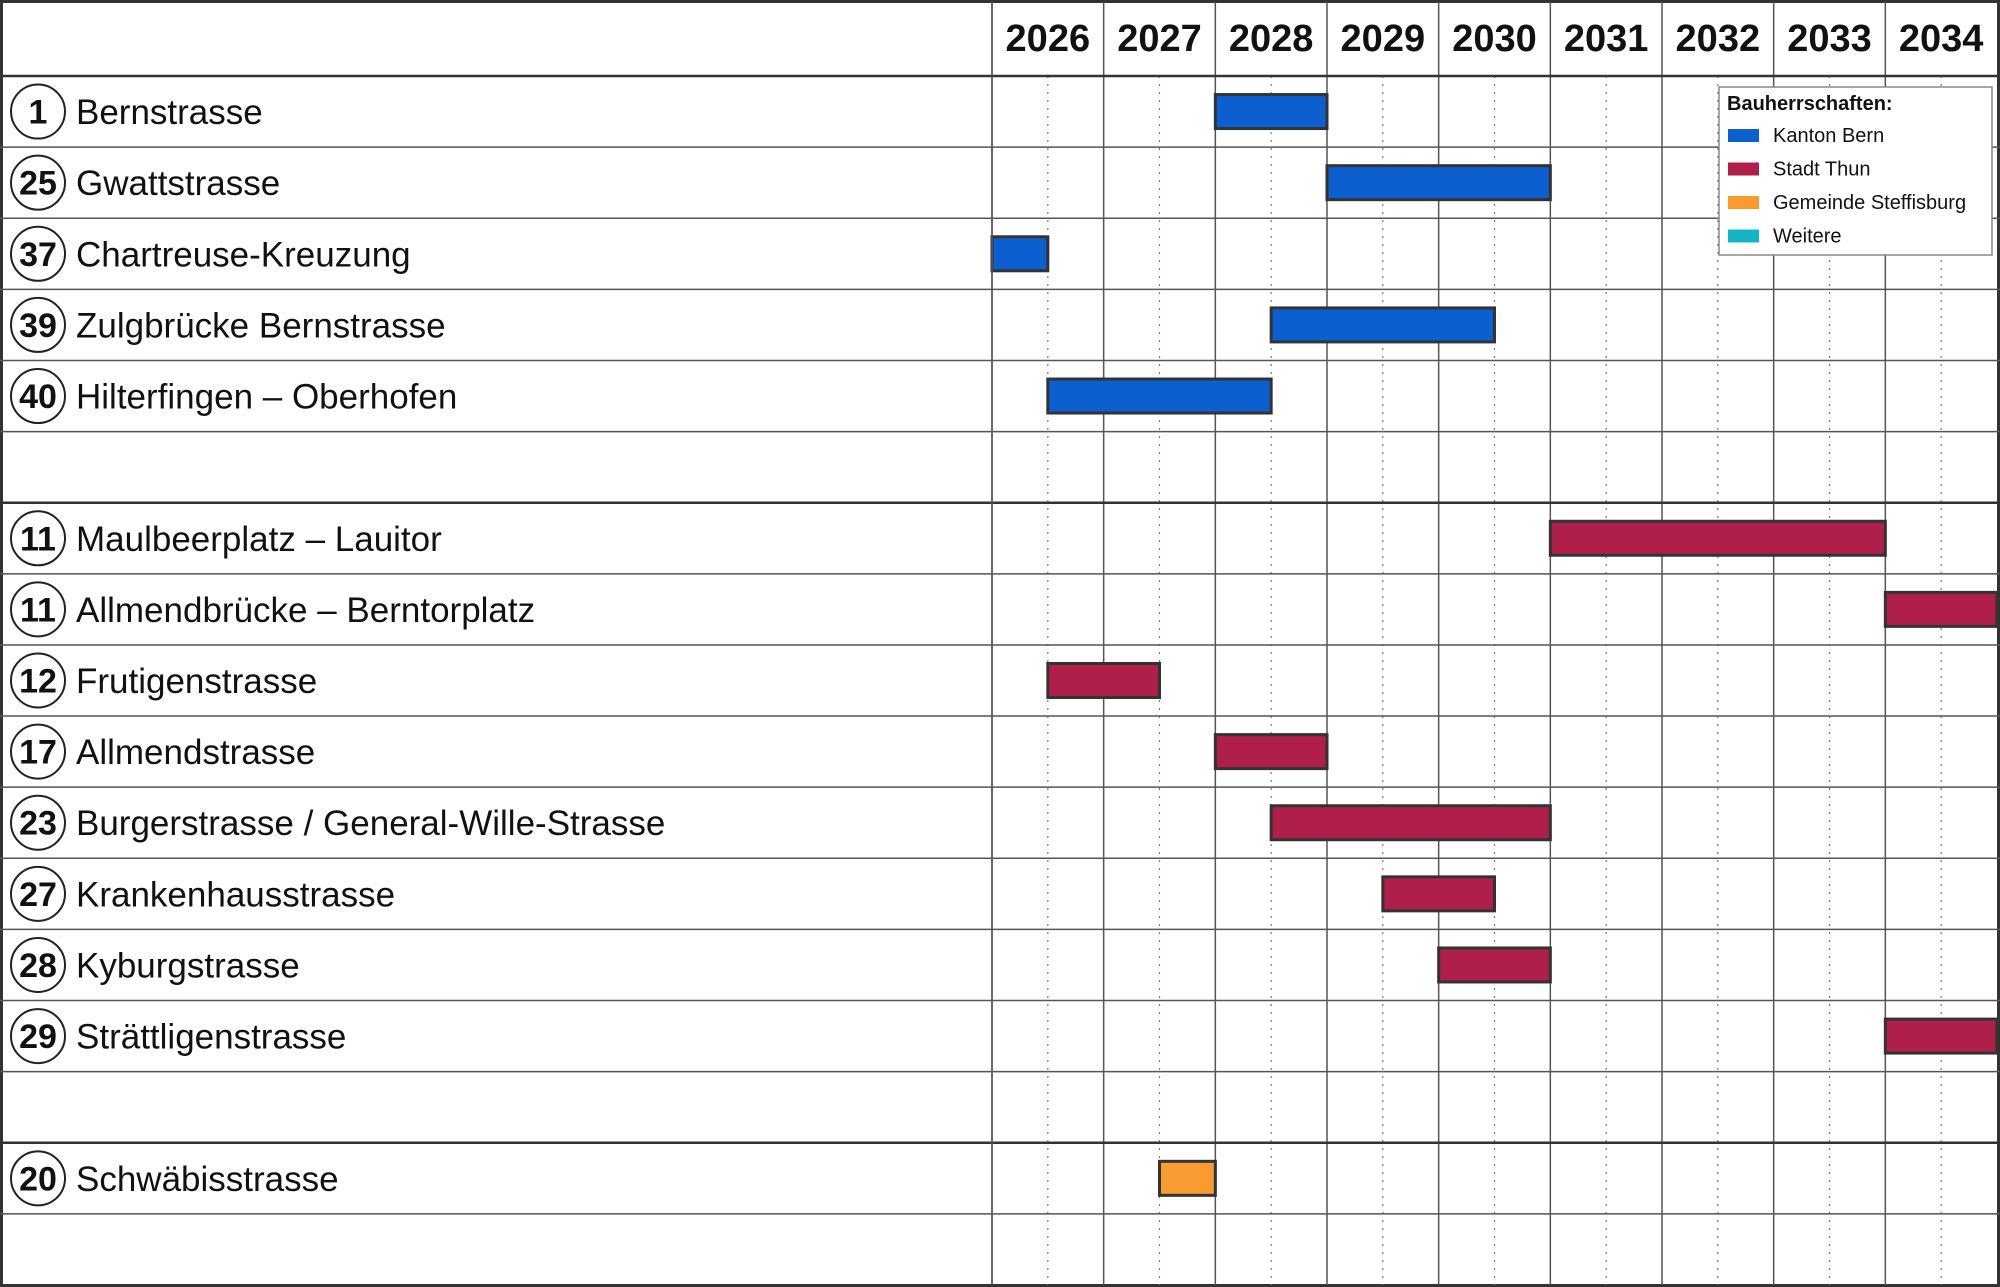 Image resolution: width=2000 pixels, height=1287 pixels. What do you see at coordinates (1869, 203) in the screenshot?
I see `legend-label: Gemeinde Steffisburg` at bounding box center [1869, 203].